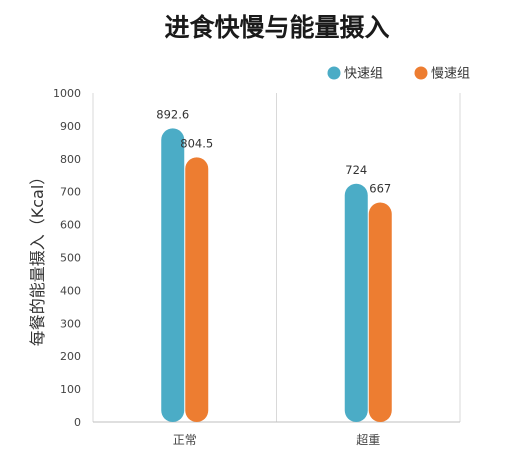 The height and width of the screenshot is (455, 519). Describe the element at coordinates (185, 440) in the screenshot. I see `x-tick-label: 正常` at that location.